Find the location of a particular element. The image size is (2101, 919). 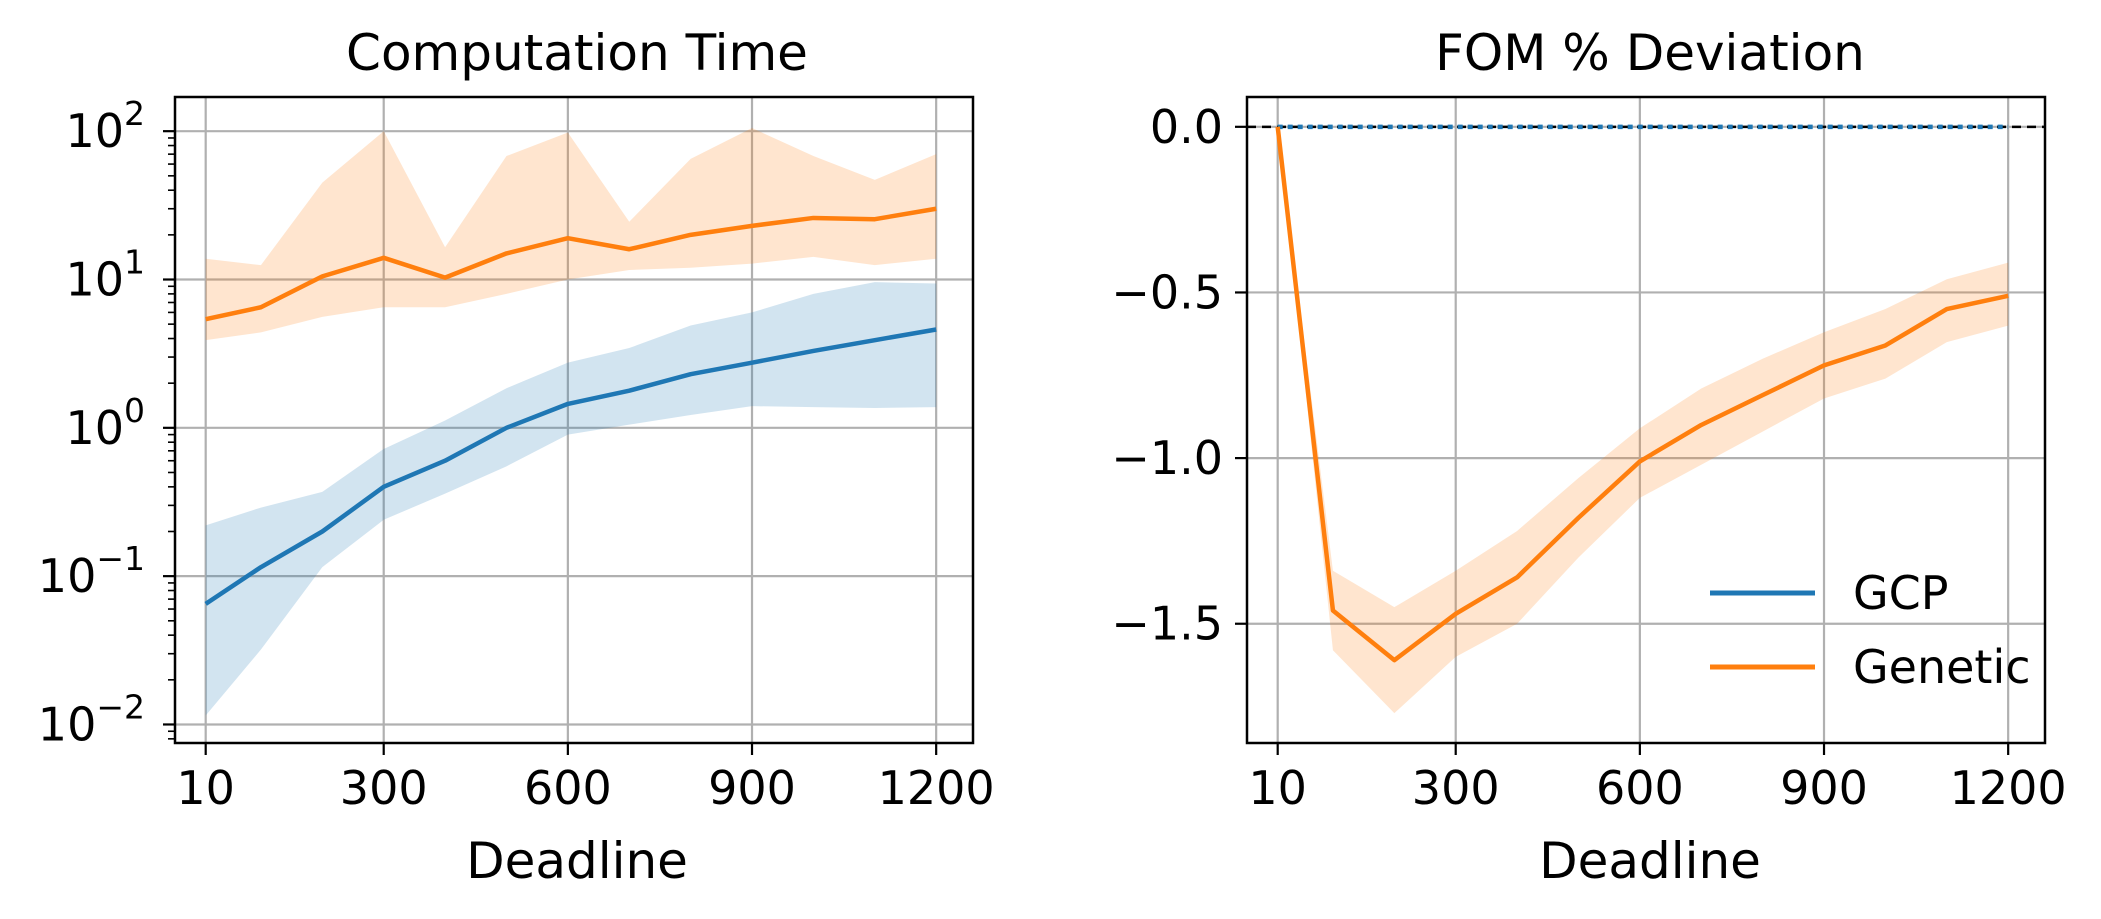

y-tick-label: 10¹ is located at coordinates (105, 275).